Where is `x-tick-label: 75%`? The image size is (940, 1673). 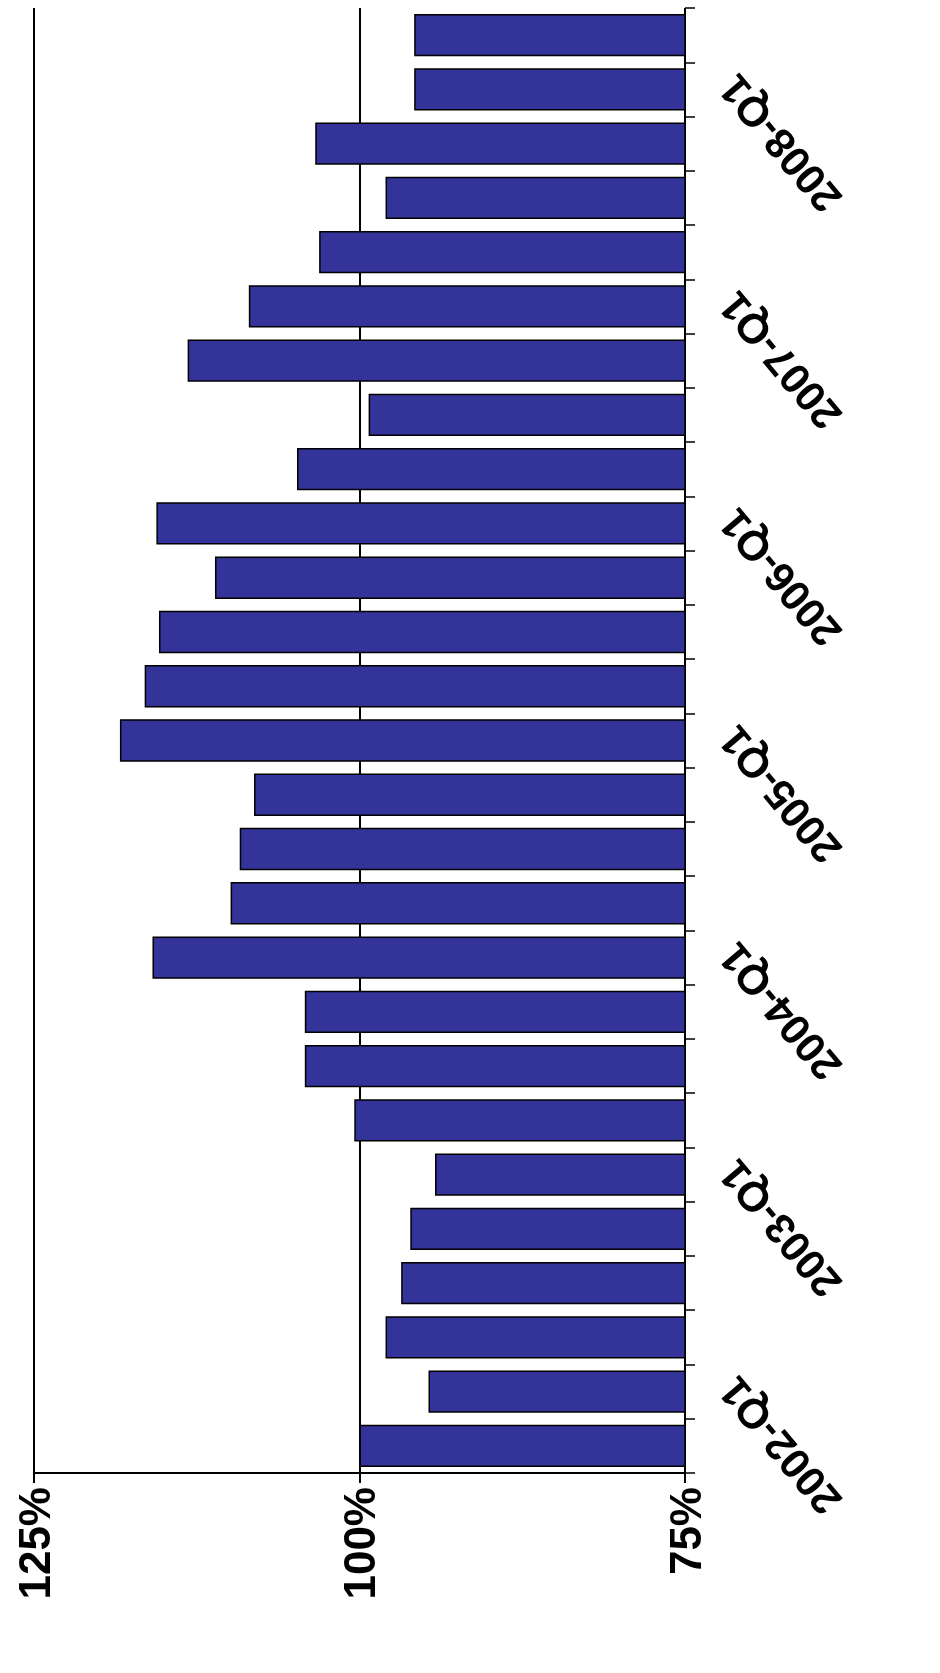
x-tick-label: 75% is located at coordinates (685, 1531).